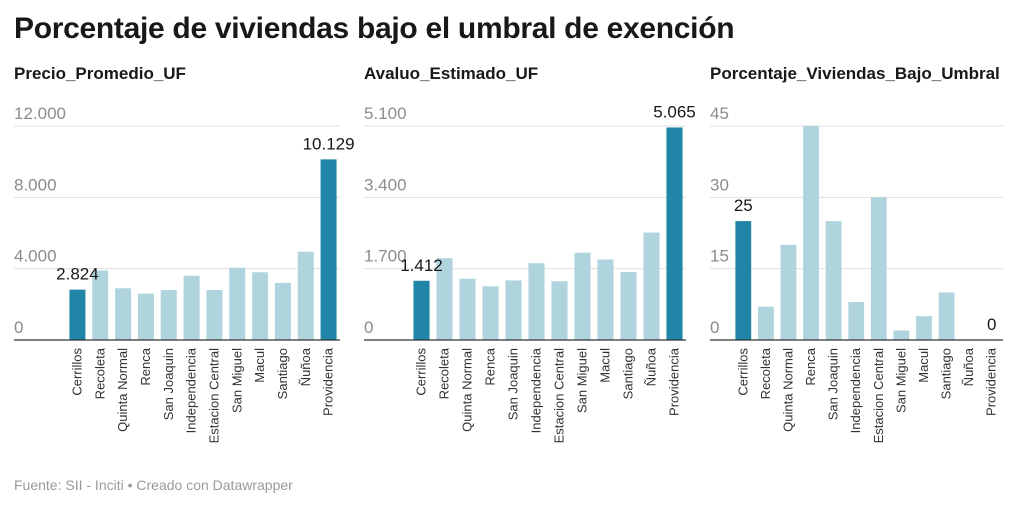  Describe the element at coordinates (100, 73) in the screenshot. I see `panel-title: Precio_Promedio_UF` at that location.